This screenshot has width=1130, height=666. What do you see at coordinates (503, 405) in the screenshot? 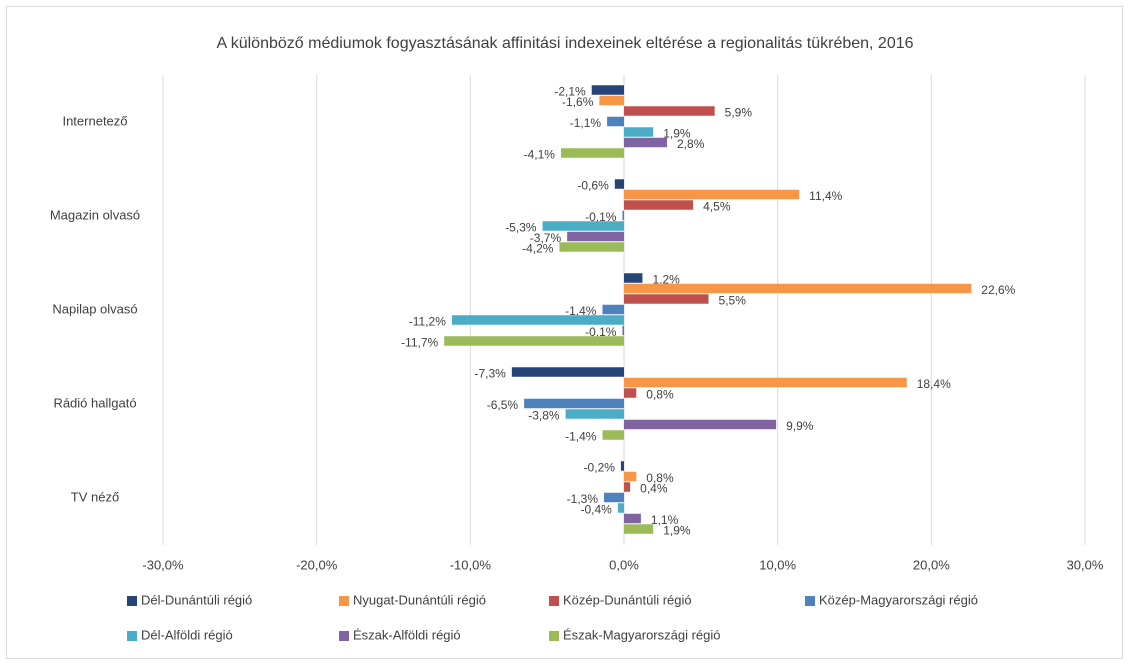
I see `value-label: -6,5%` at bounding box center [503, 405].